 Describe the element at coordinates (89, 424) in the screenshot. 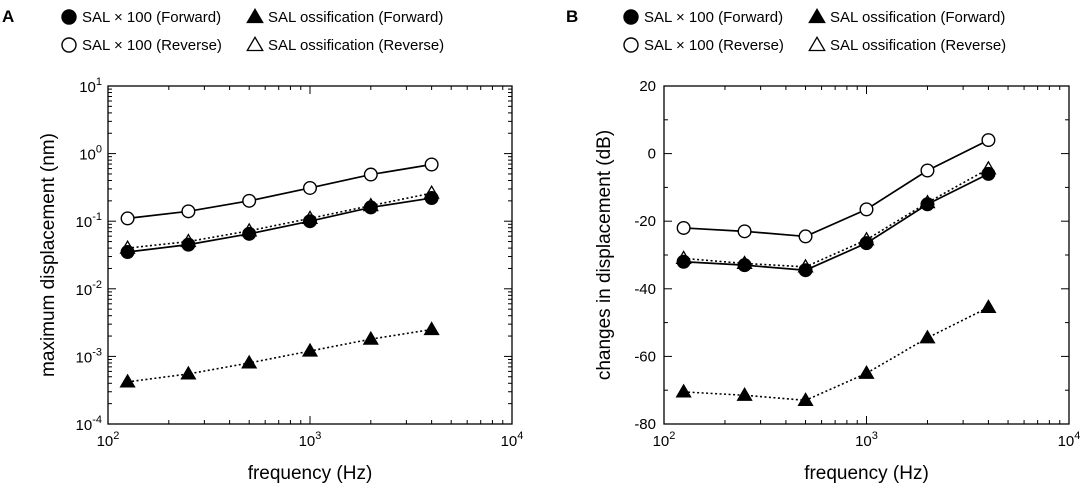

I see `y-tick-label: 10⁻⁴` at that location.